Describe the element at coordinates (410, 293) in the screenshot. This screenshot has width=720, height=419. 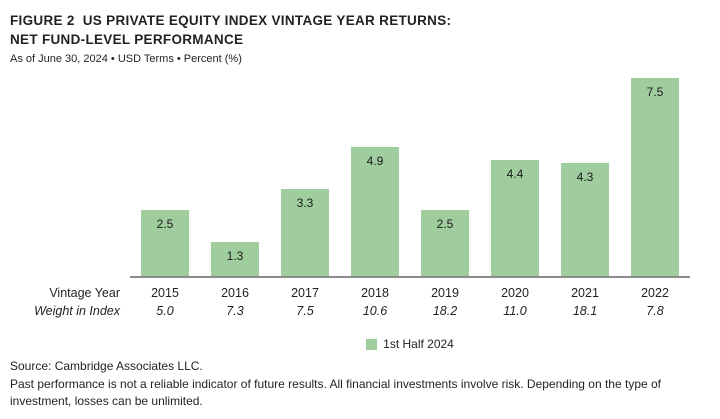
I see `vintage-year-cells: 2015 2016 2017 2018 2019 2020 2021 2022` at that location.